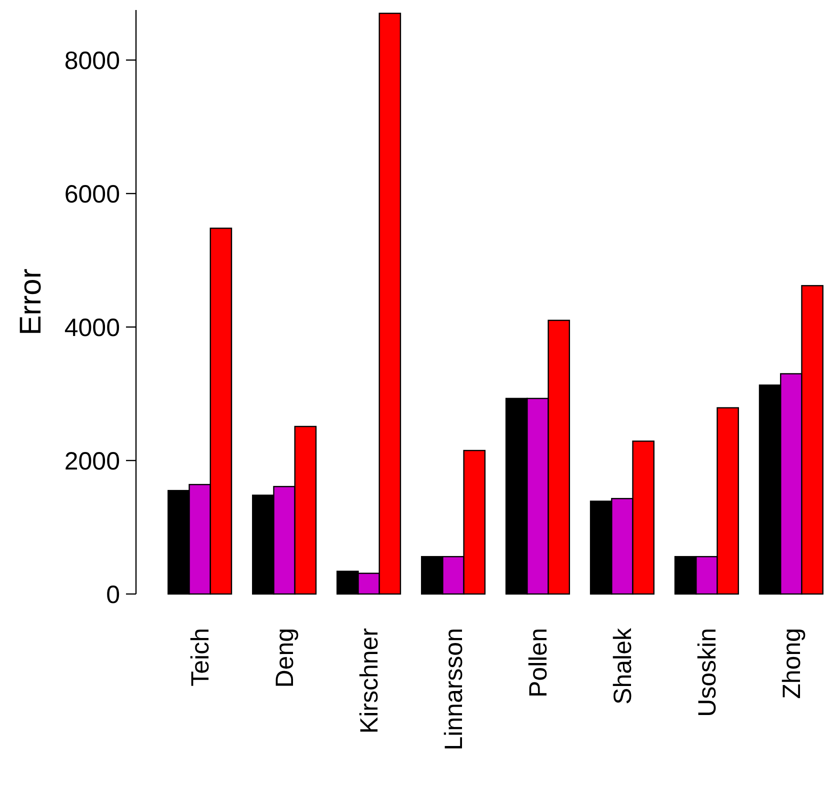 The height and width of the screenshot is (788, 835). Describe the element at coordinates (707, 672) in the screenshot. I see `x-tick-label: Usoskin` at that location.